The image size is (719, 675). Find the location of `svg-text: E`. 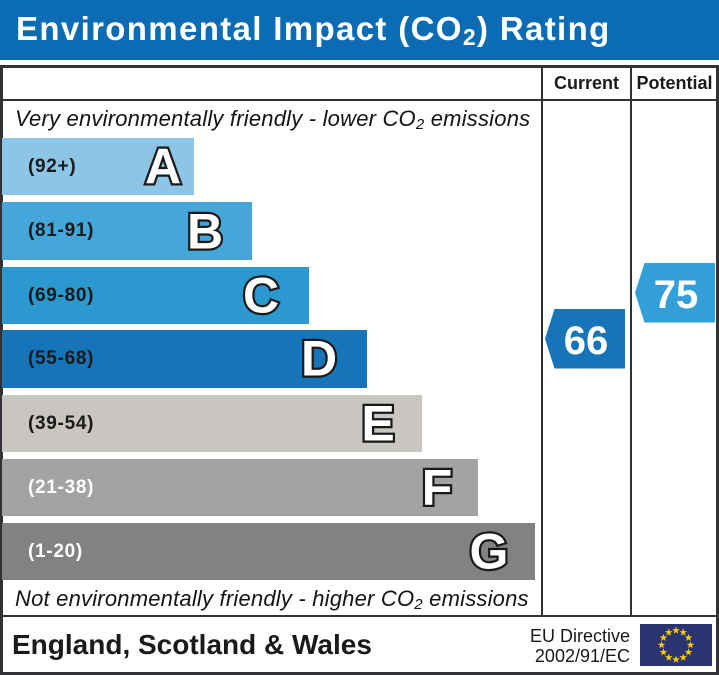

svg-text: E is located at coordinates (377, 424).